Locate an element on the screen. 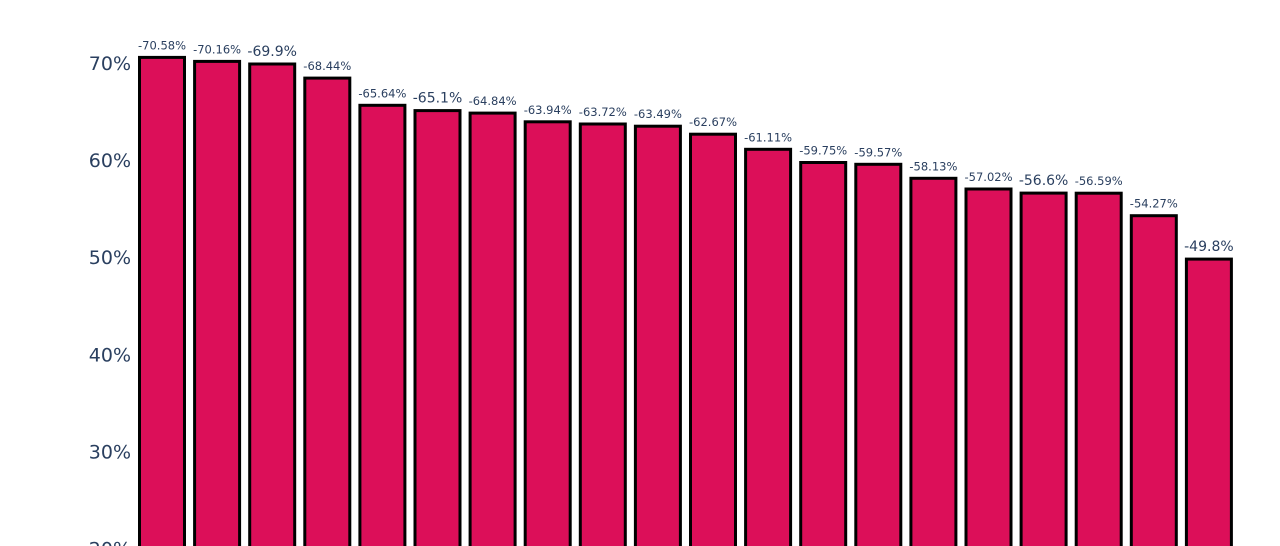  bar-value-label: -56.6% is located at coordinates (1044, 181).